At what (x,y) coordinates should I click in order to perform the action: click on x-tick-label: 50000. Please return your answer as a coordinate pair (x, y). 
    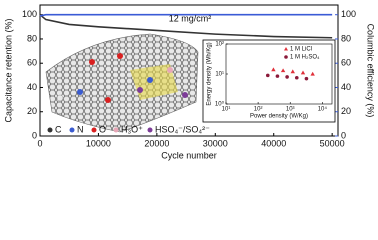
    Looking at the image, I should click on (332, 143).